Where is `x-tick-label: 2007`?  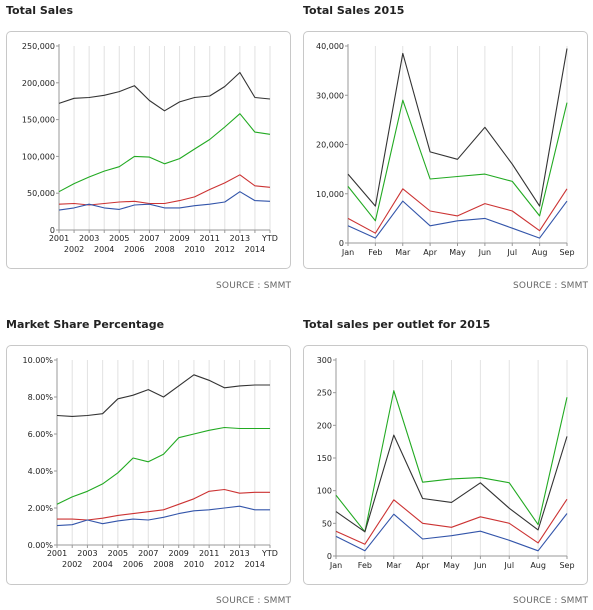
x-tick-label: 2007 is located at coordinates (148, 553).